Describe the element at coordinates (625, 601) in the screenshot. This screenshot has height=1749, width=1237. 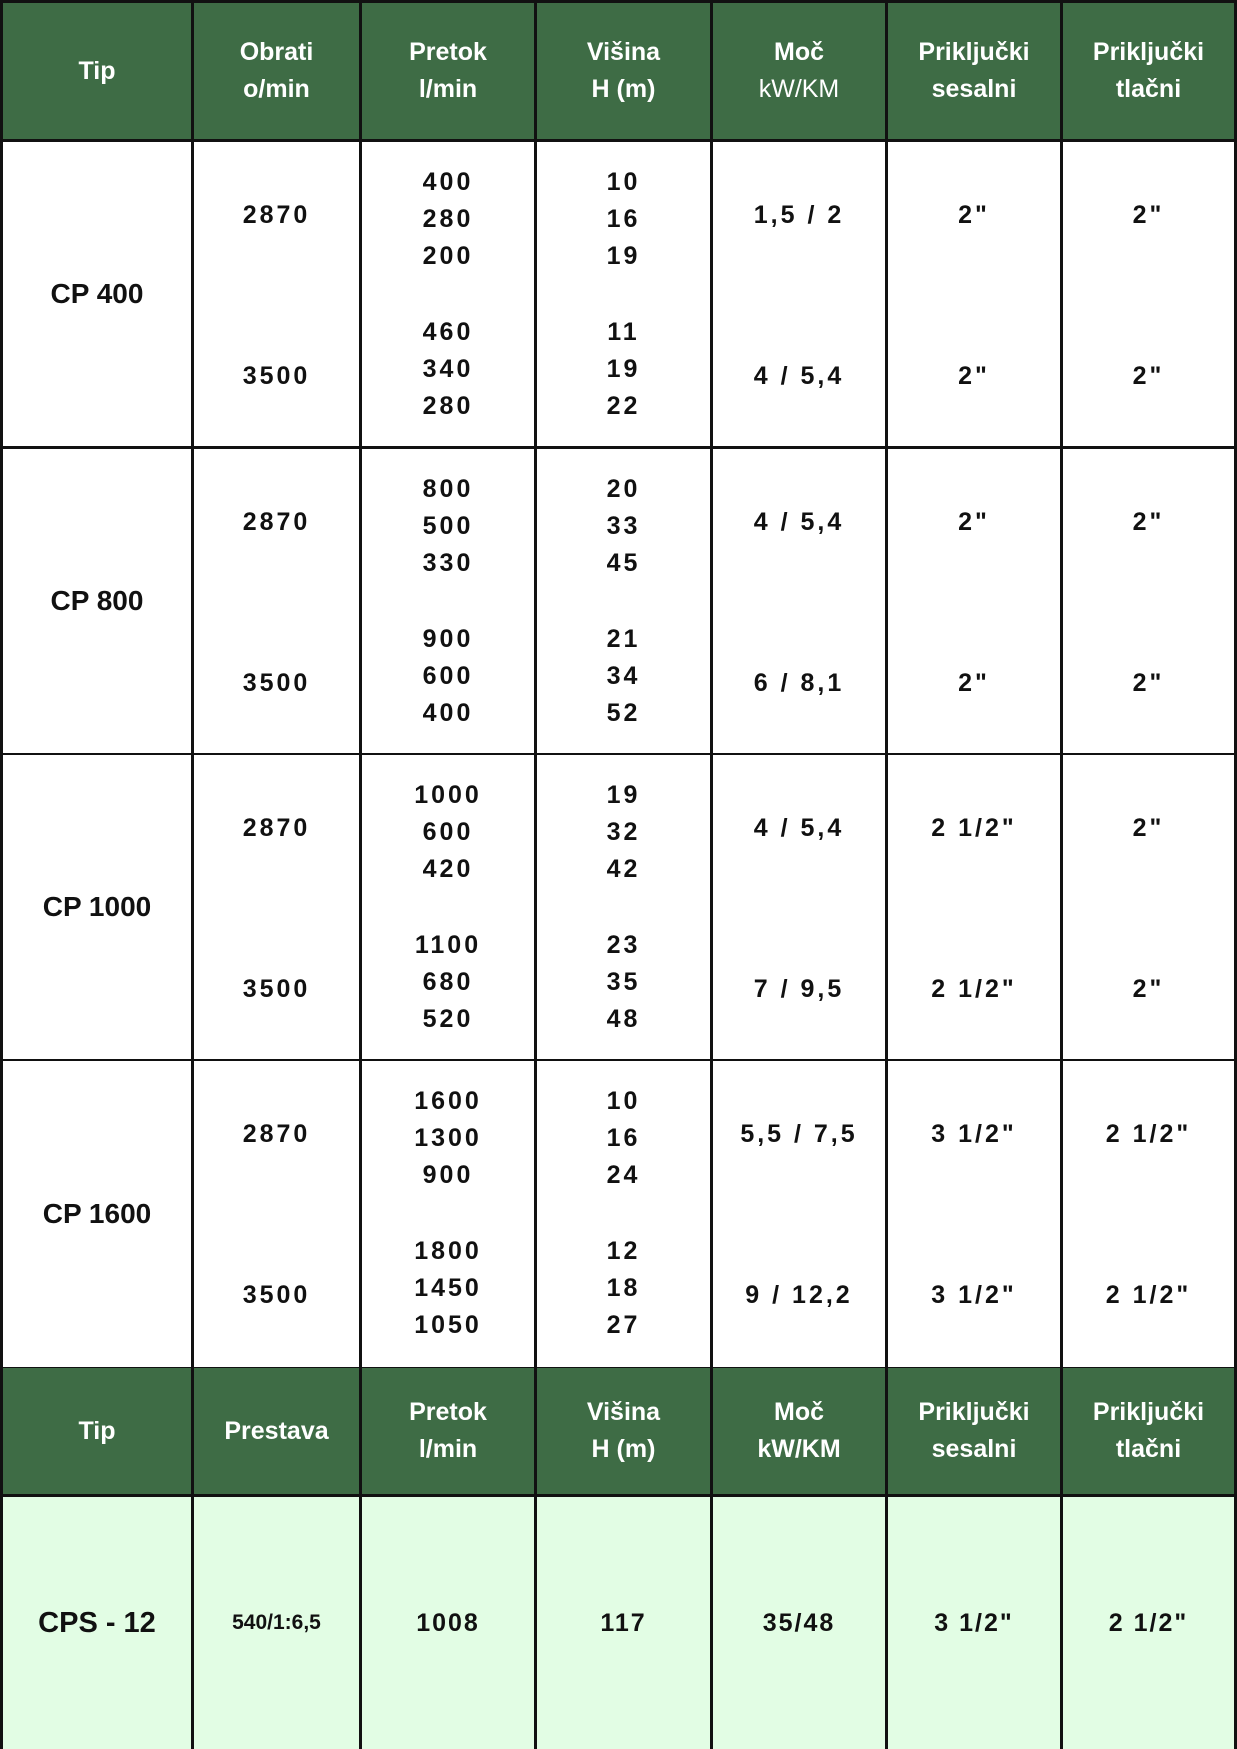
I see `height-cell: 20 33 45 21 34 52` at that location.